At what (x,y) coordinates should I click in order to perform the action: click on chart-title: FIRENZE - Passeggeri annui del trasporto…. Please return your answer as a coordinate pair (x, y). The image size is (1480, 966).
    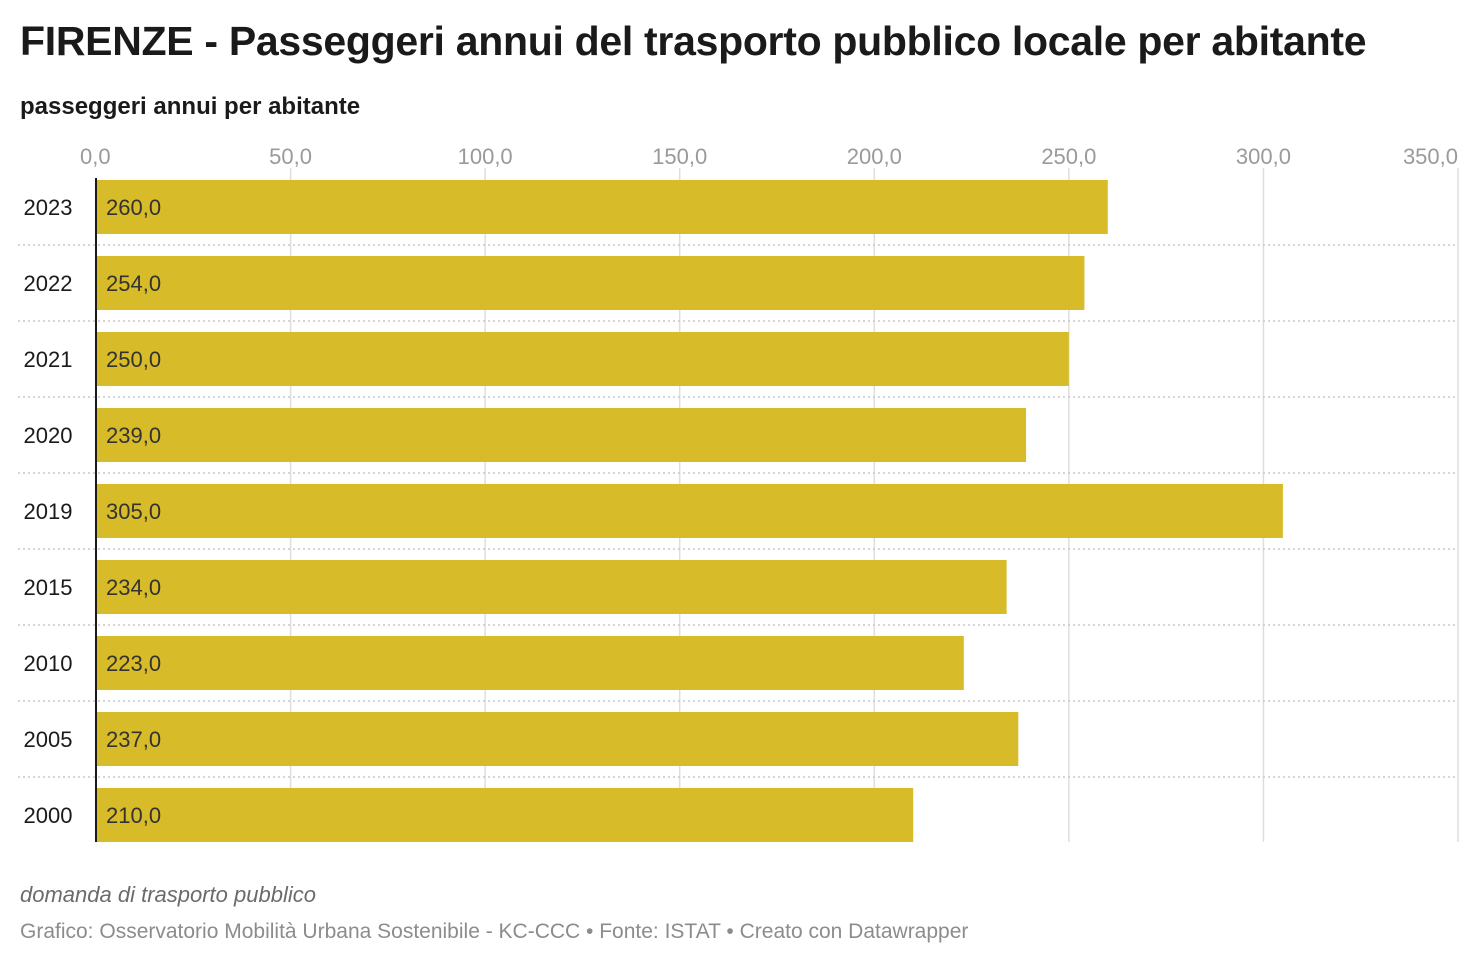
    Looking at the image, I should click on (693, 41).